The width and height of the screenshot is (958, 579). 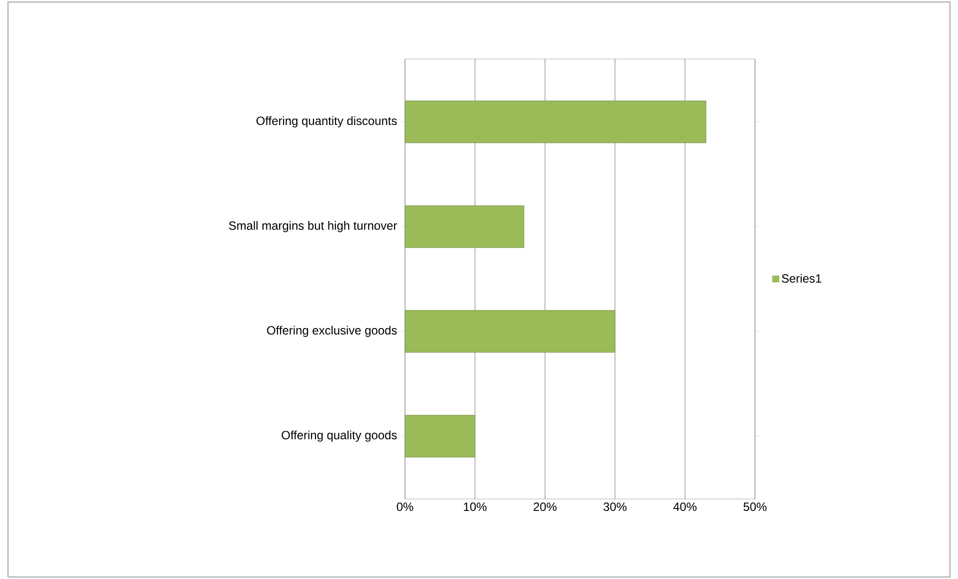 What do you see at coordinates (475, 506) in the screenshot?
I see `x-tick-label: 10%` at bounding box center [475, 506].